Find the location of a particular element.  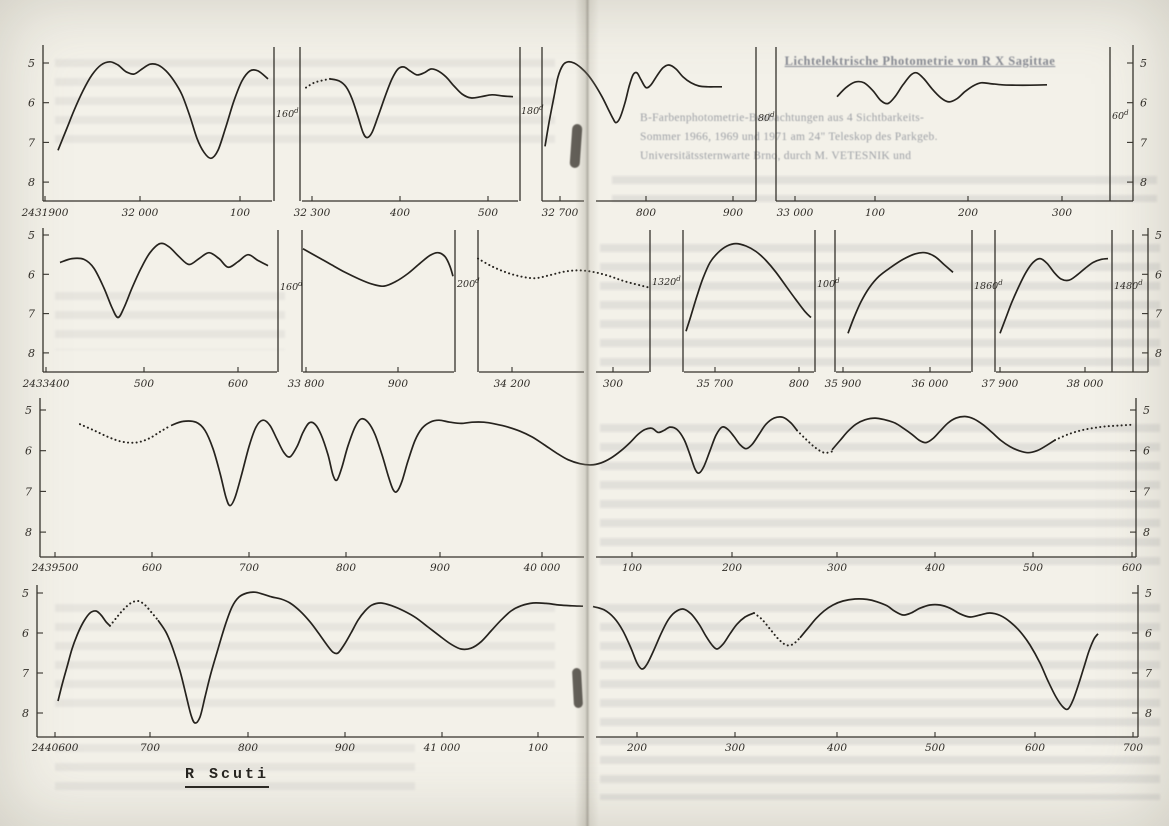

x-tick-label: 33 800 is located at coordinates (306, 384).